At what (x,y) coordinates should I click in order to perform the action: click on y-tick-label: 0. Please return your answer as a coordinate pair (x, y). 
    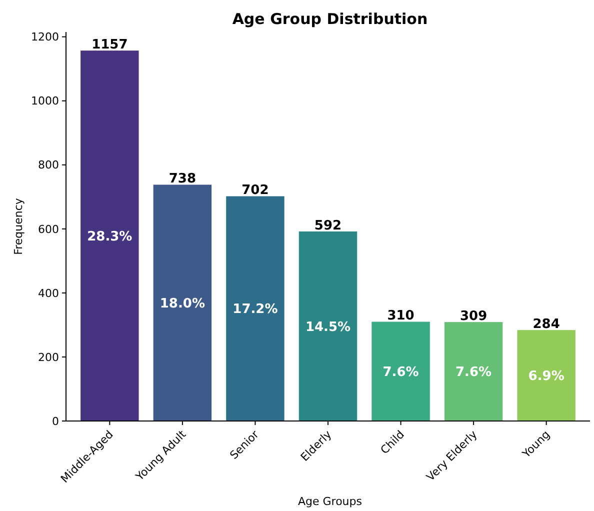
    Looking at the image, I should click on (55, 421).